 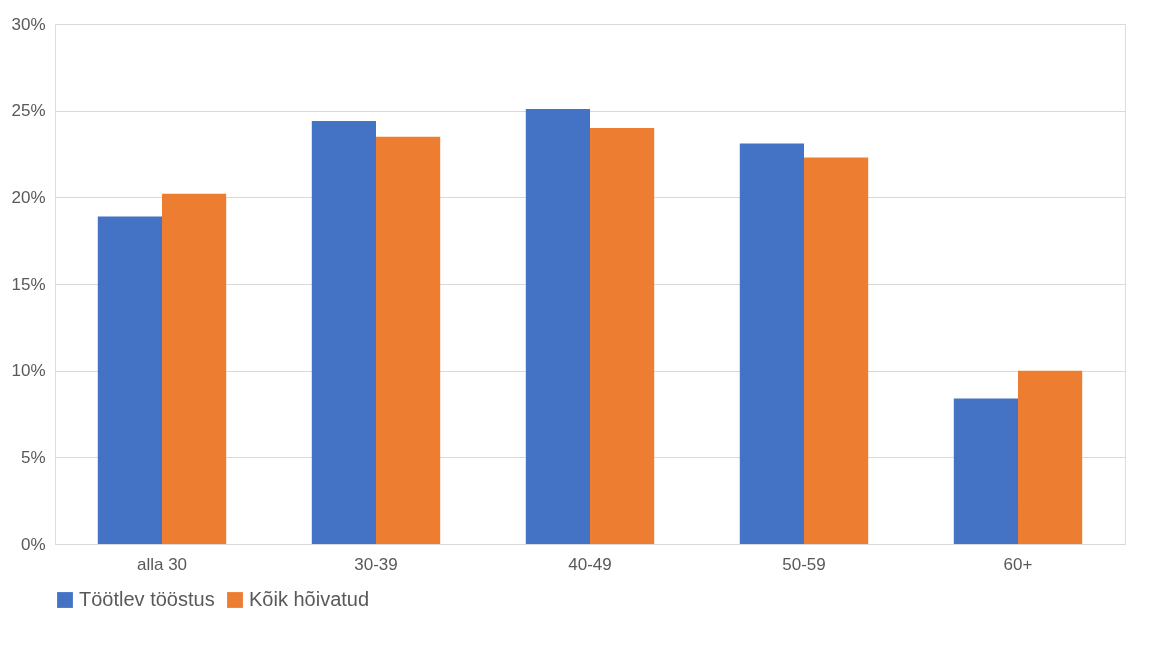 I want to click on x-tick-label: alla 30, so click(x=162, y=564).